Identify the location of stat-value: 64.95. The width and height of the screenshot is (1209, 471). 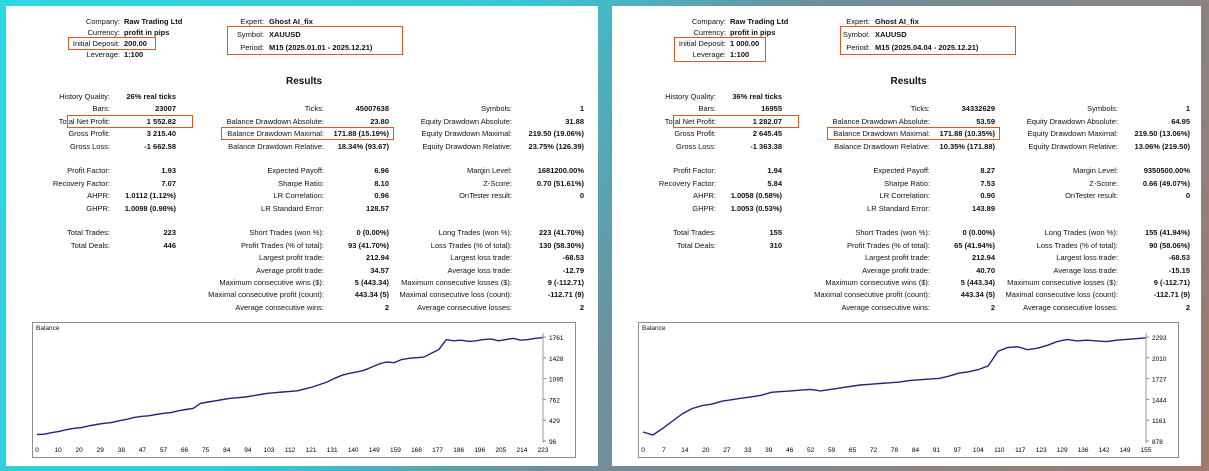
(1180, 121).